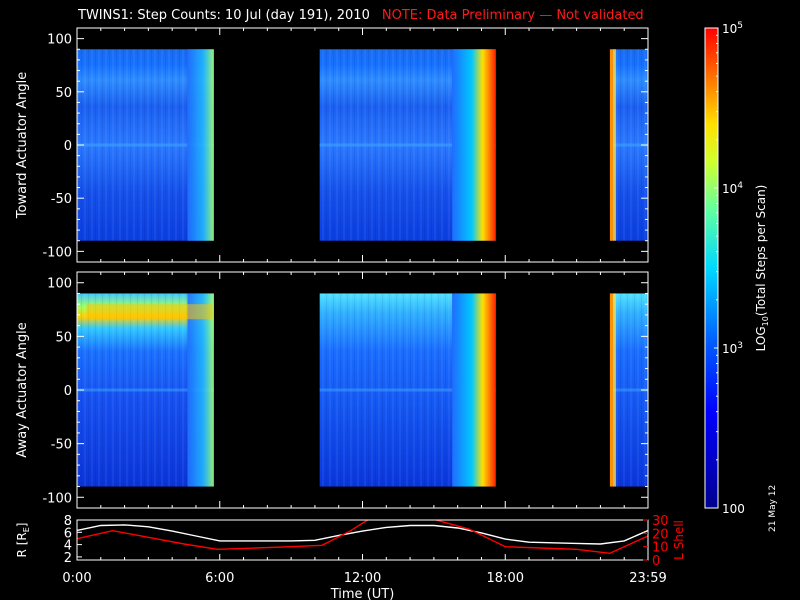  Describe the element at coordinates (647, 578) in the screenshot. I see `time-tick-label: 23:59` at that location.